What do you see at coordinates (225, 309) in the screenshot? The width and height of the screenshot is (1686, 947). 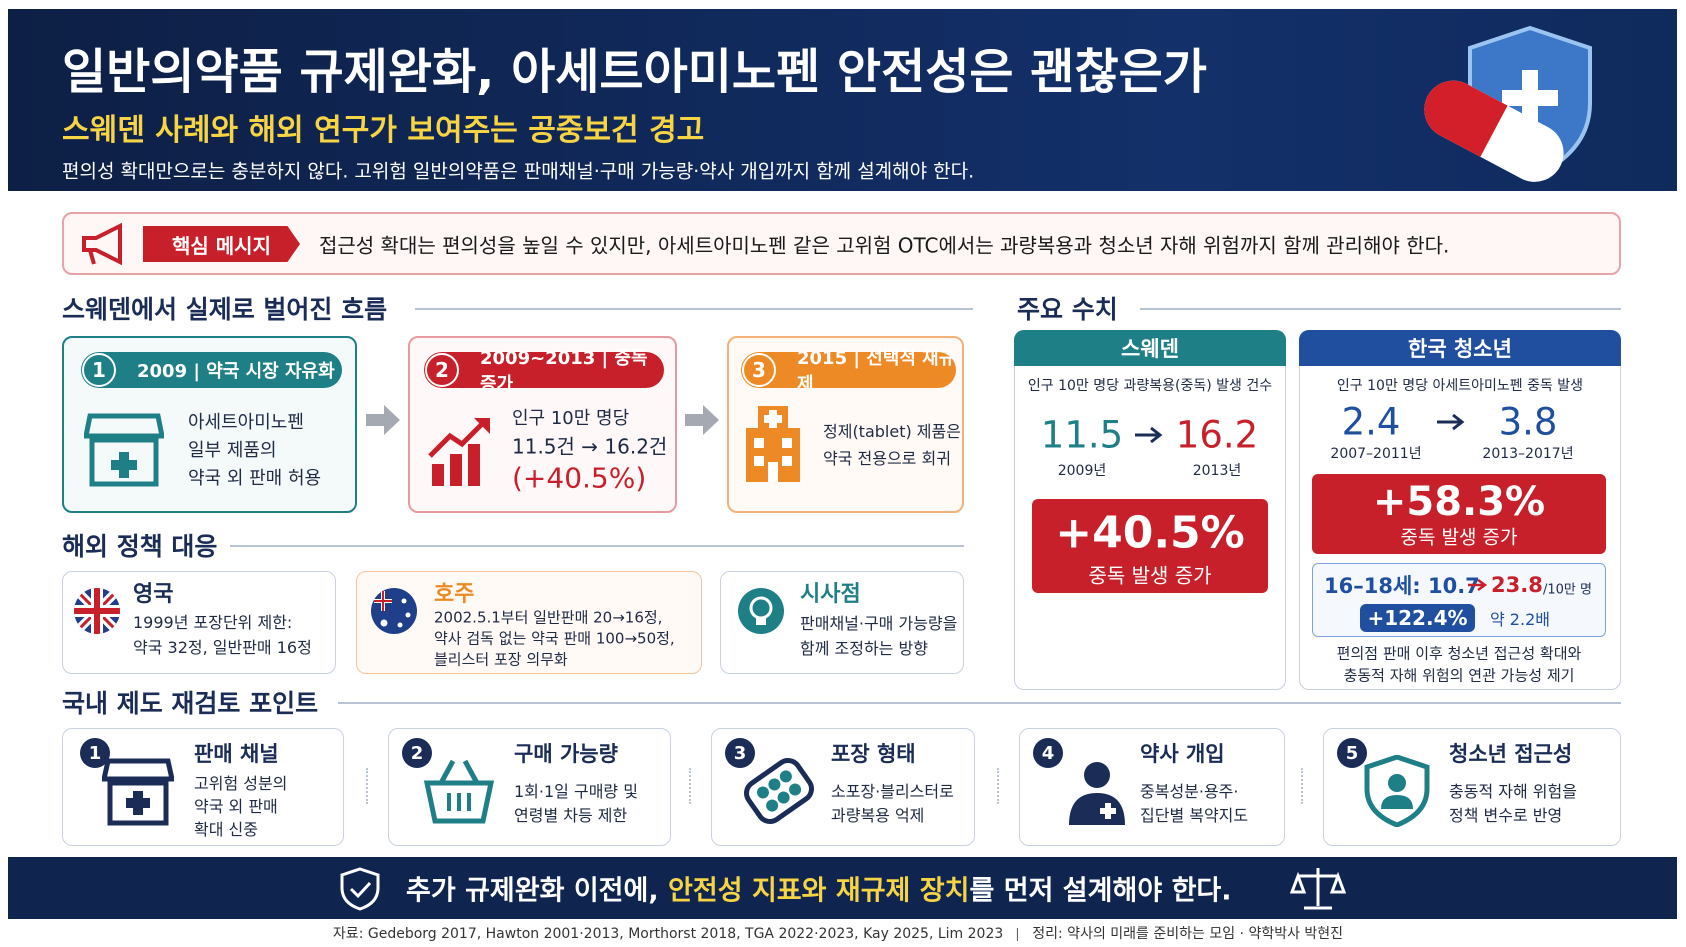 I see `section-title: 스웨덴에서 실제로 벌어진 흐름` at bounding box center [225, 309].